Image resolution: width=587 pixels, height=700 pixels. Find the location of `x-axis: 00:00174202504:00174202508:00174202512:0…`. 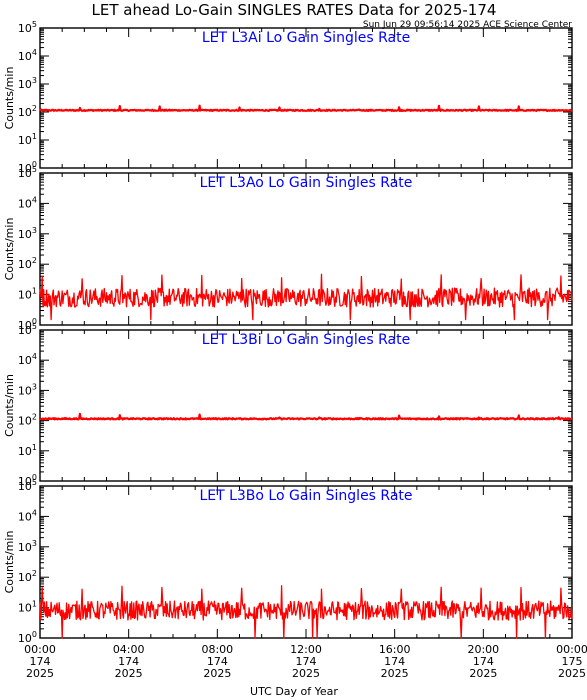

x-axis: 00:00174202504:00174202508:00174202512:0… is located at coordinates (305, 661).